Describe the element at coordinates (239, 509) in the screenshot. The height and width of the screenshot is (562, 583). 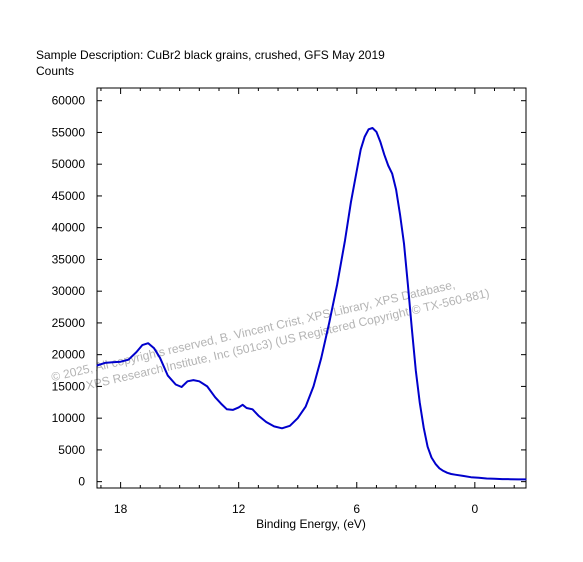
I see `x-tick-label: 12` at that location.